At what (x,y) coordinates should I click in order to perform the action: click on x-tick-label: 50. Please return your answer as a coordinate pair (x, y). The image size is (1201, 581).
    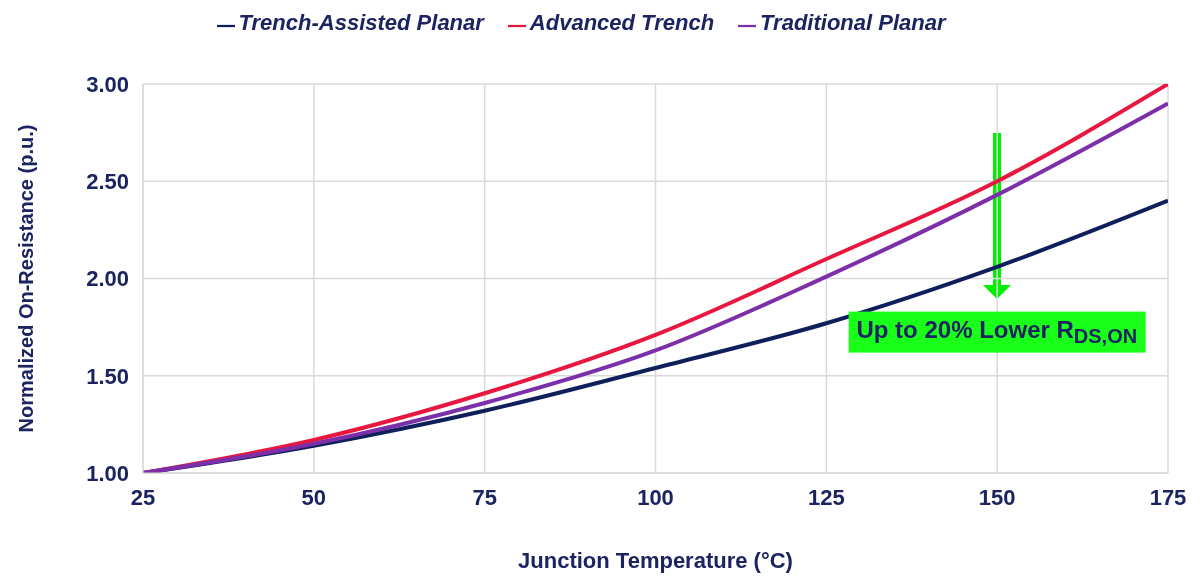
    Looking at the image, I should click on (314, 497).